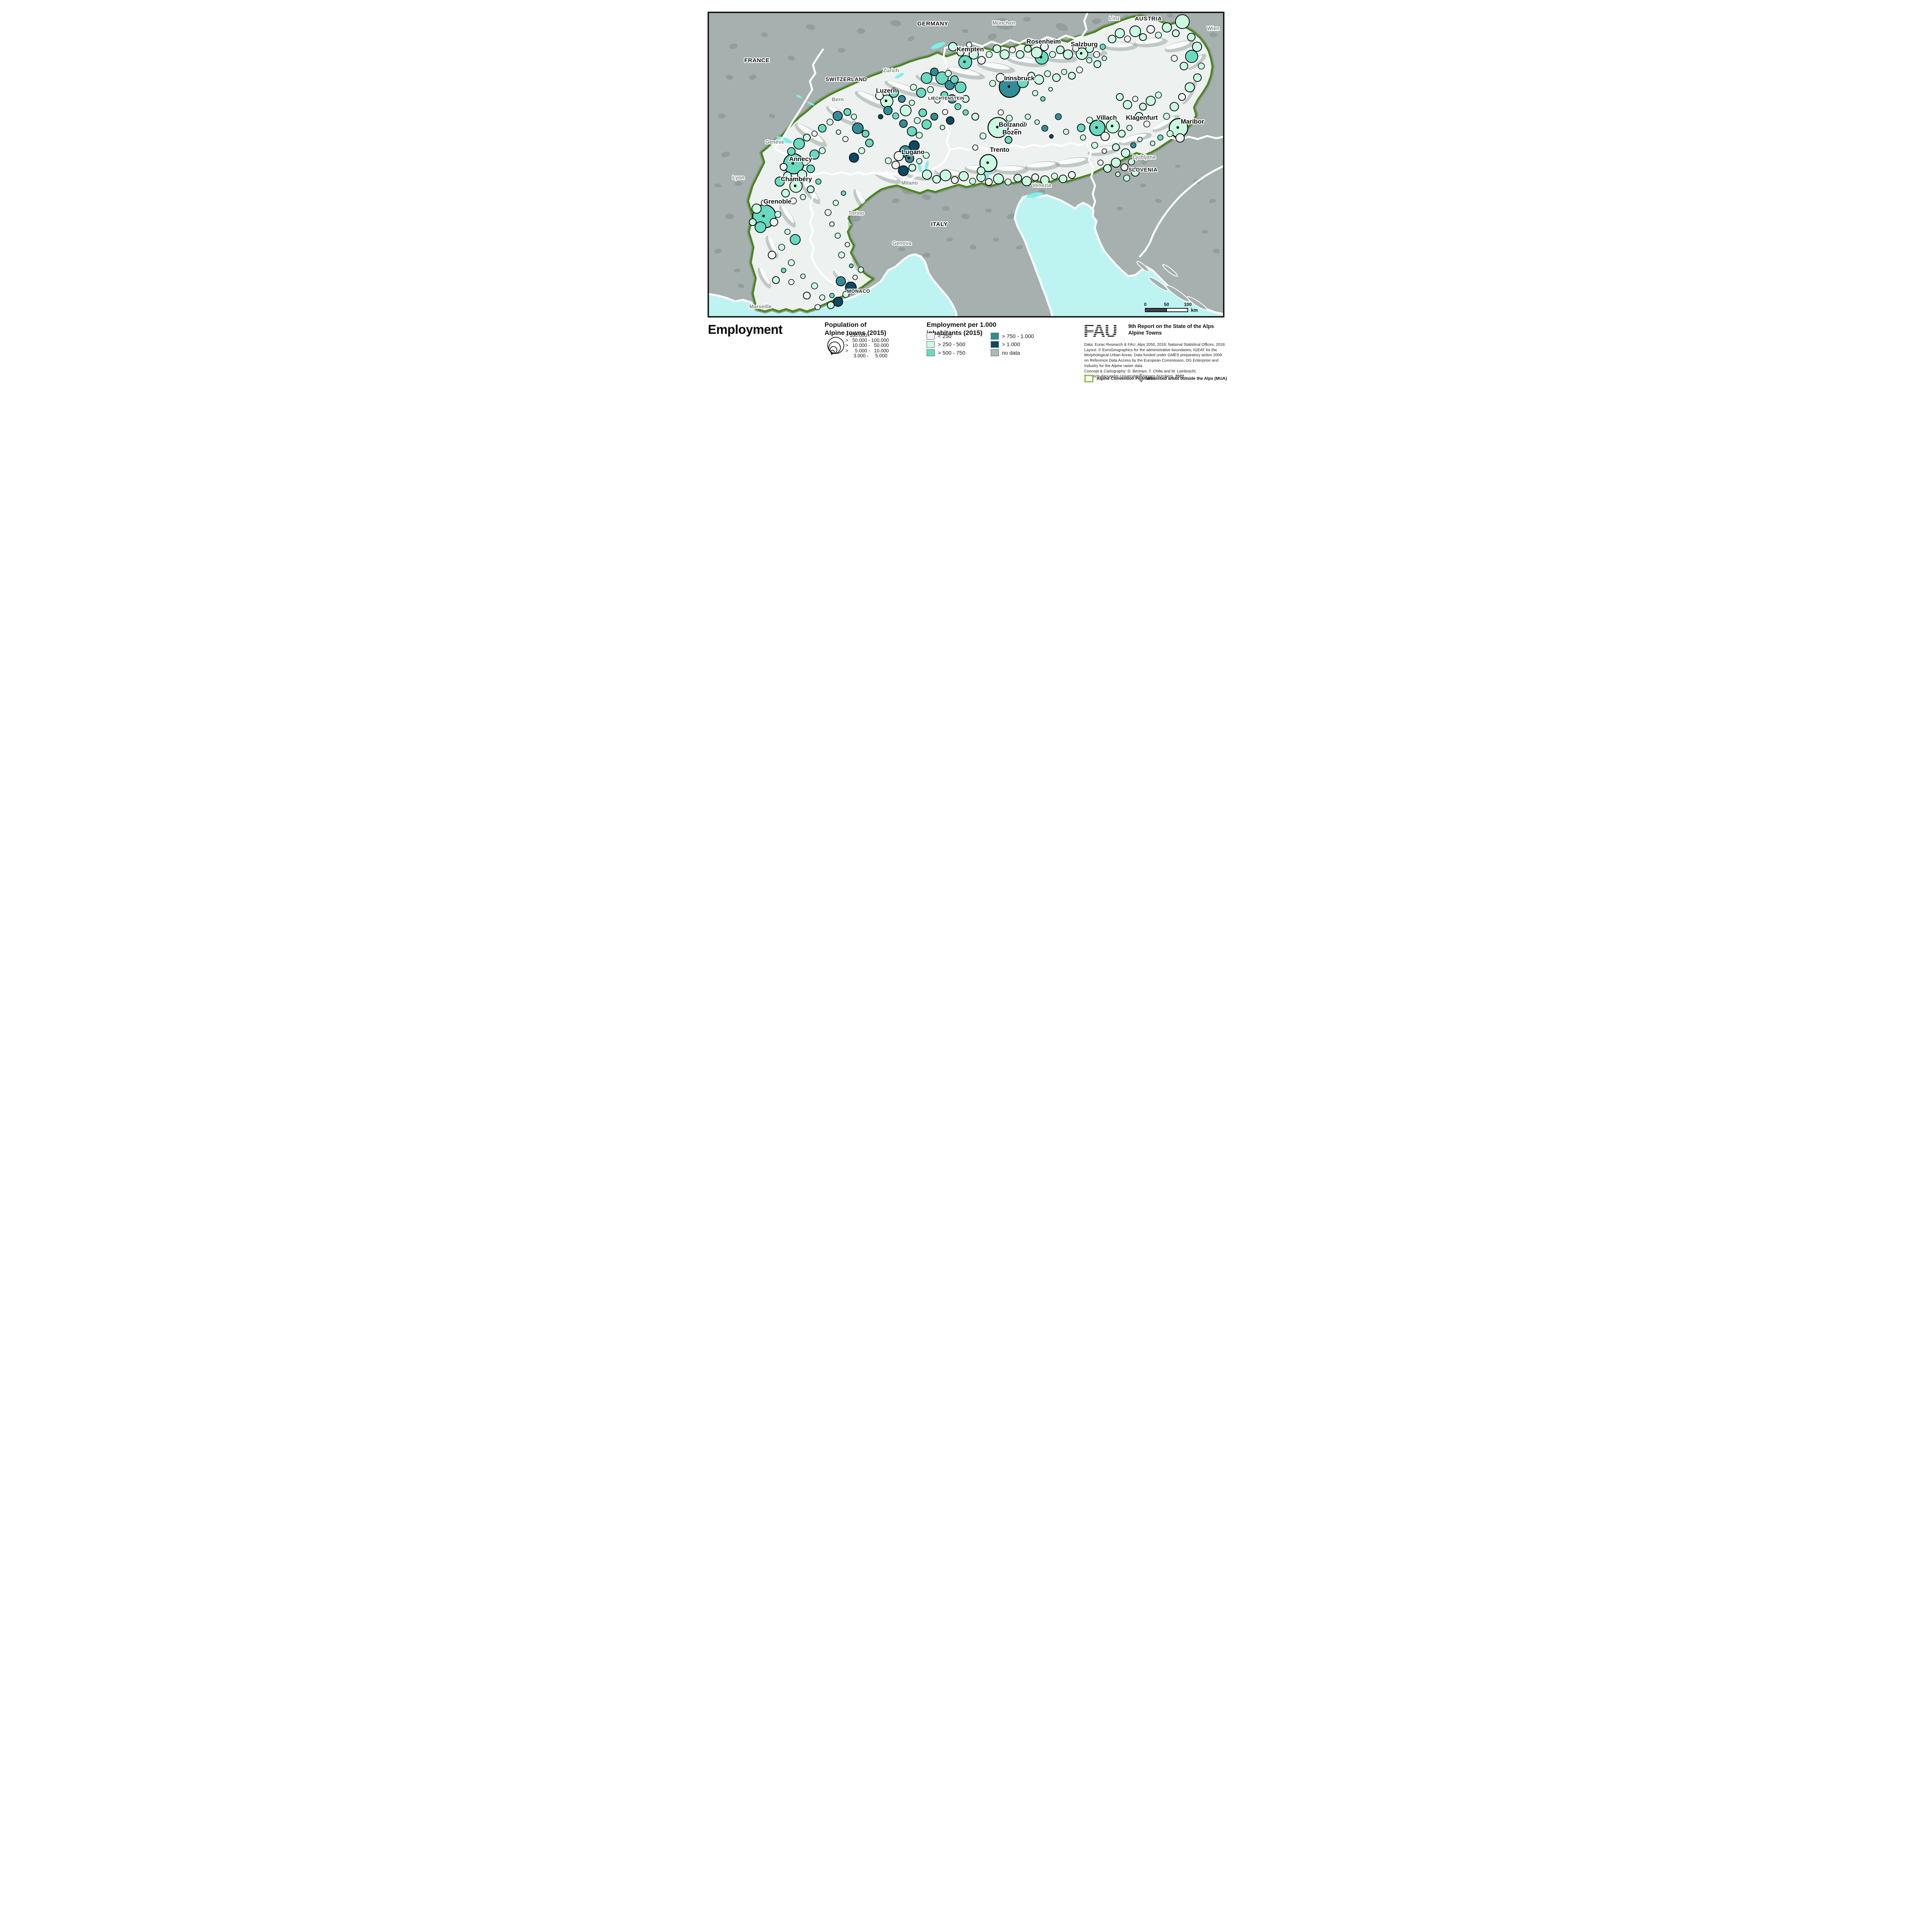 The width and height of the screenshot is (1932, 1919). I want to click on map-label-city-Marseille: Marseille, so click(760, 306).